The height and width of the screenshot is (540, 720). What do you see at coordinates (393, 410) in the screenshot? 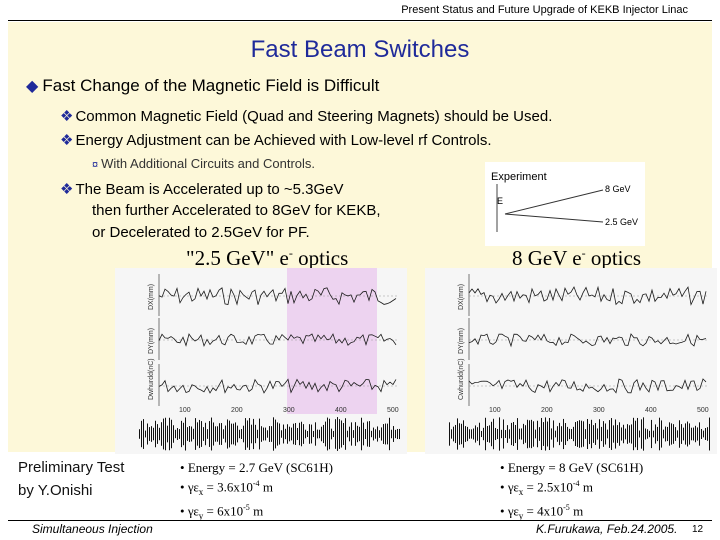
I see `plot-tick-label: 500` at bounding box center [393, 410].